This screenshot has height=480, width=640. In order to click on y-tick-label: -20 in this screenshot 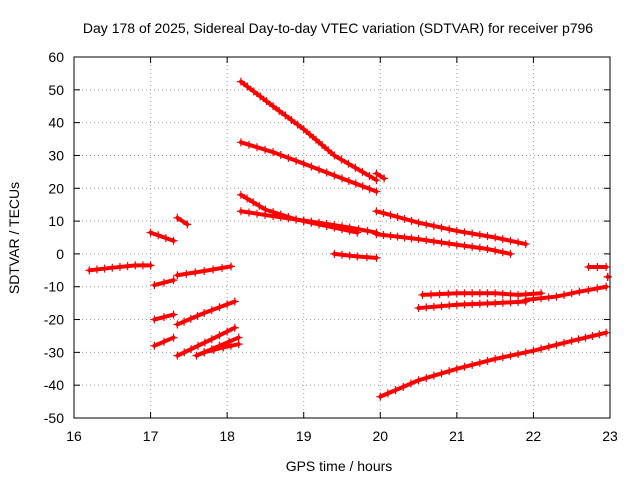, I will do `click(54, 320)`.